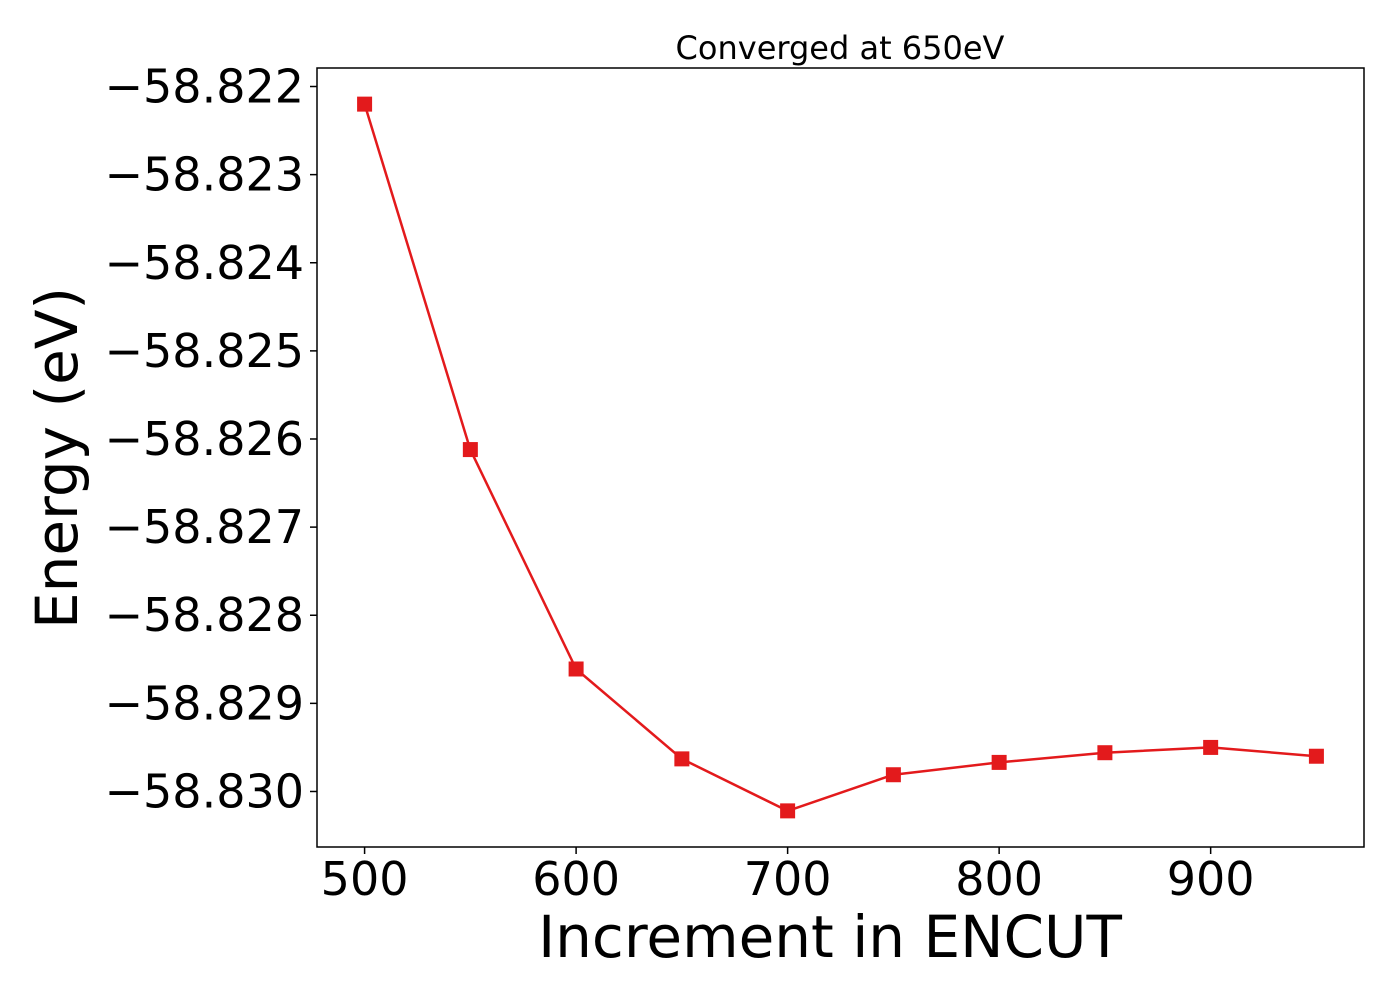 The image size is (1400, 1000). I want to click on y-tick-label: −58.825, so click(205, 351).